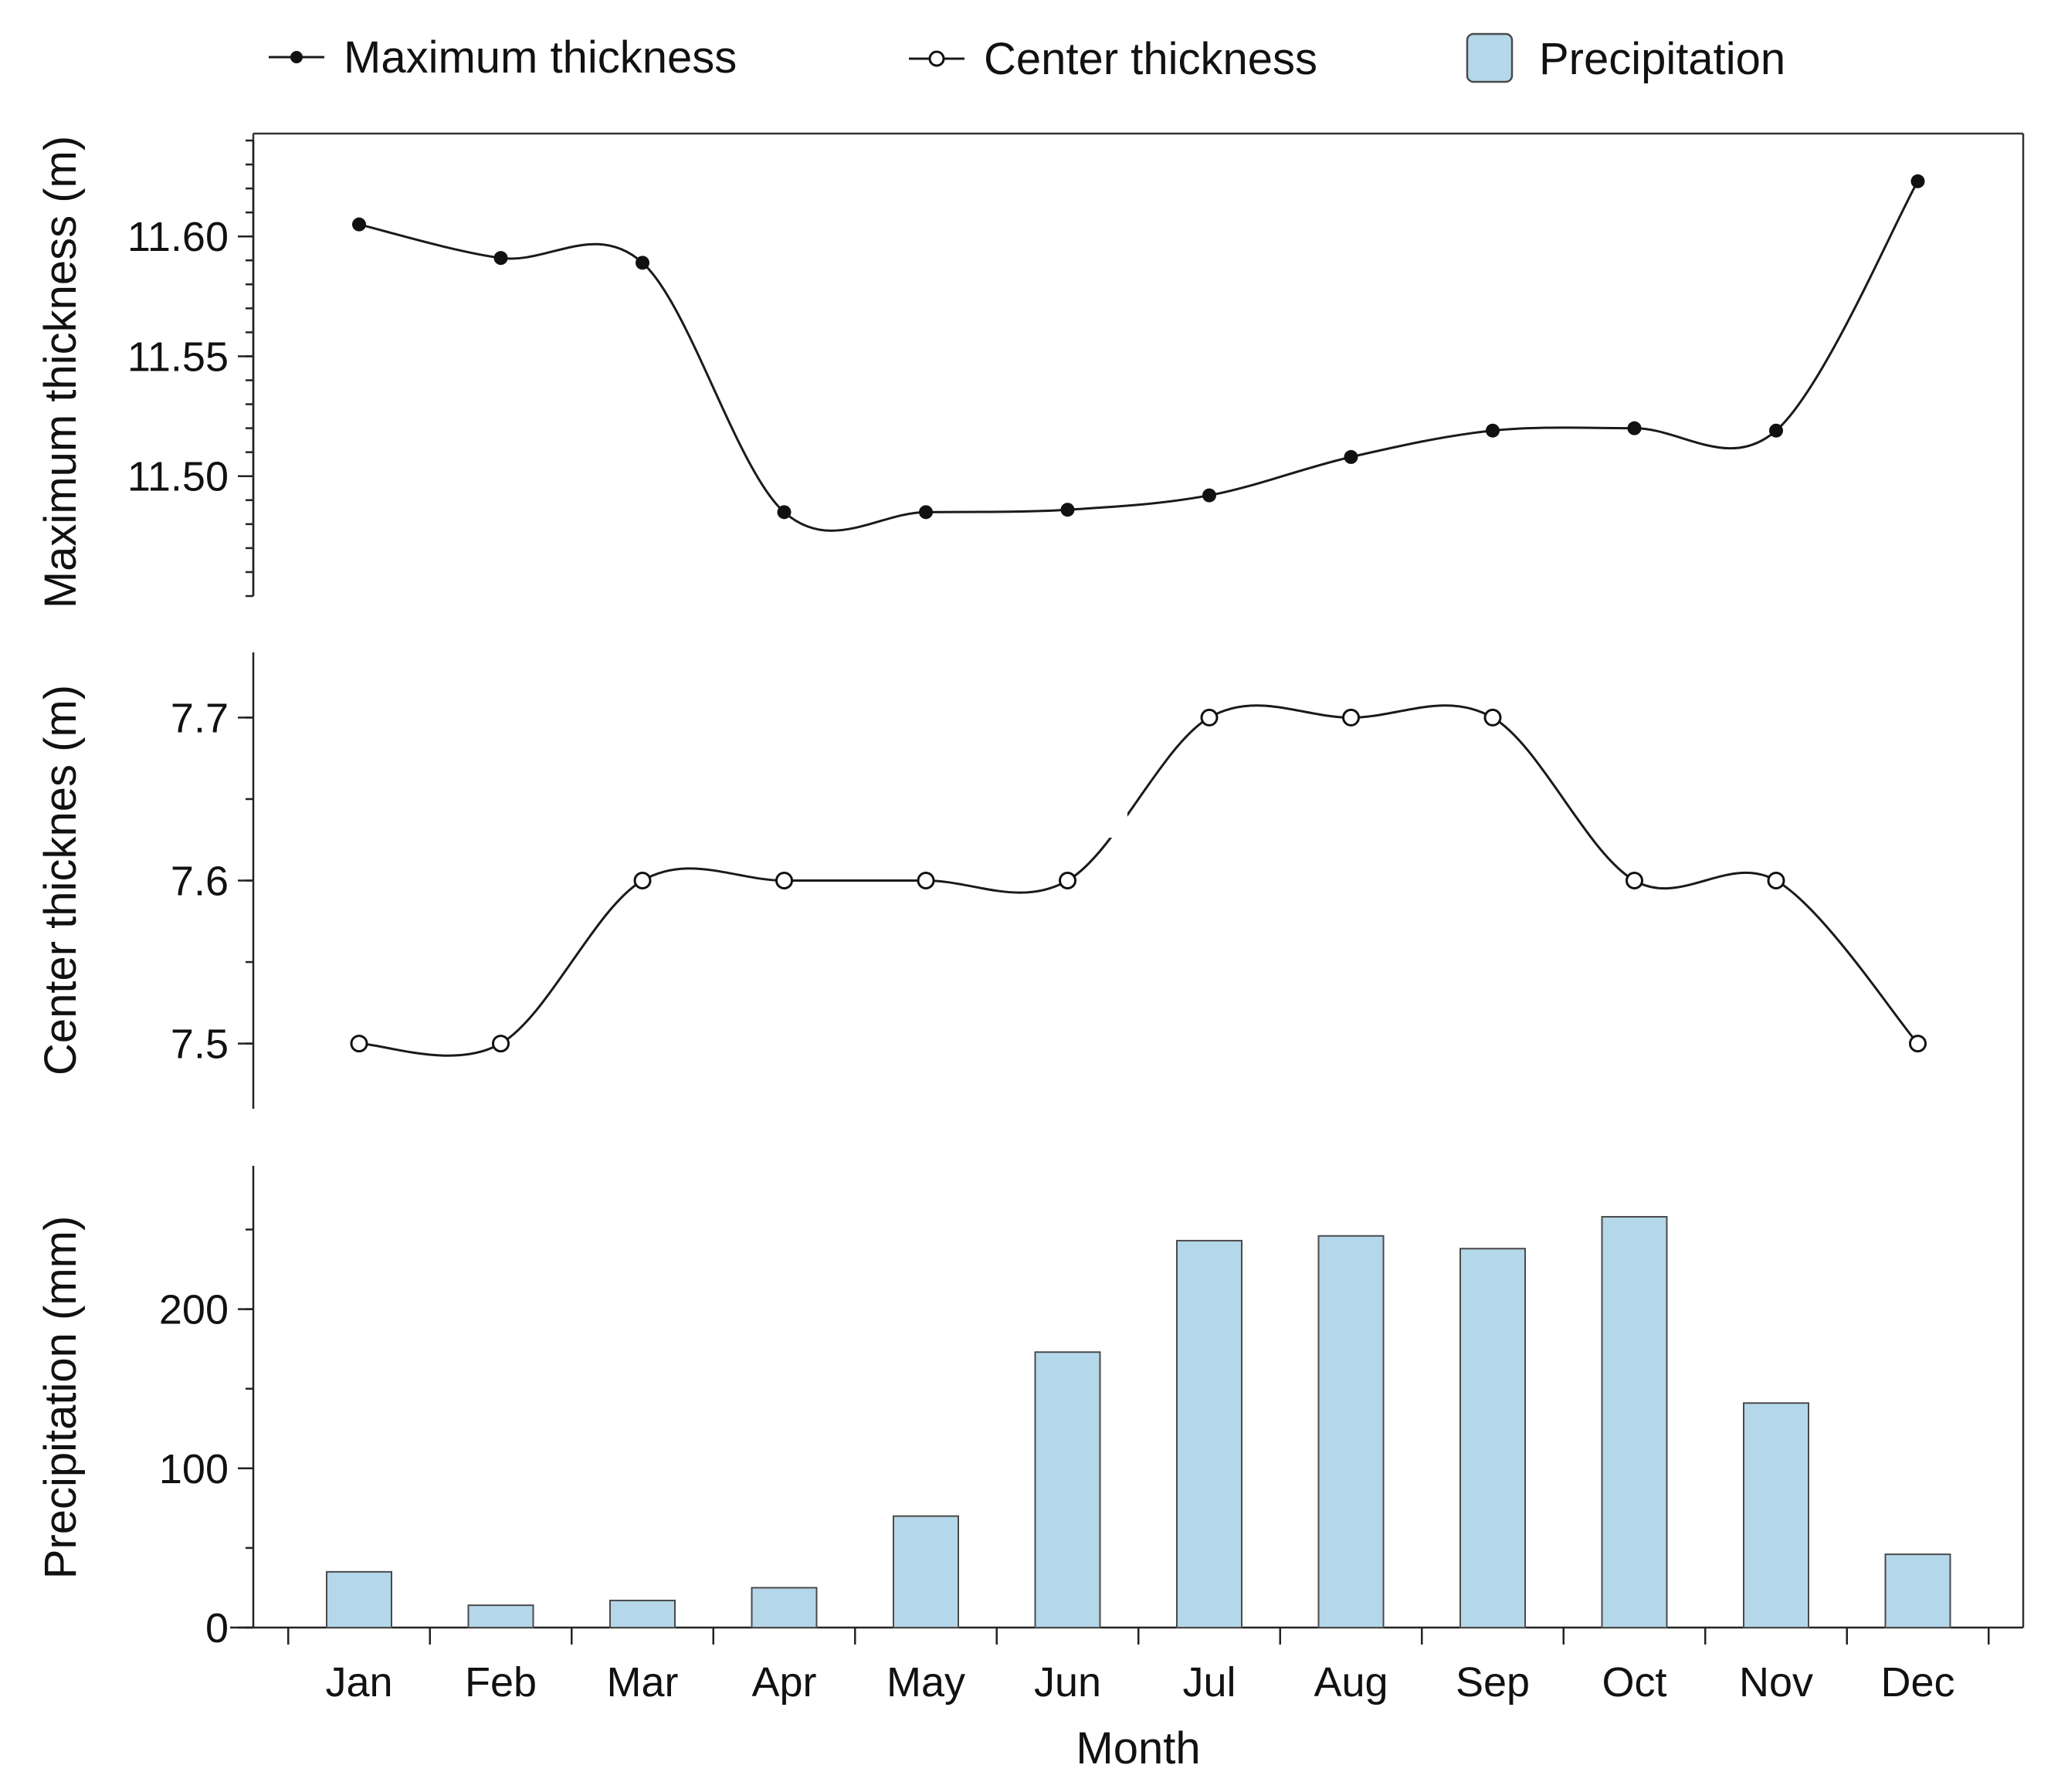 This screenshot has width=2051, height=1792. What do you see at coordinates (643, 1682) in the screenshot?
I see `x-label-mar: Mar` at bounding box center [643, 1682].